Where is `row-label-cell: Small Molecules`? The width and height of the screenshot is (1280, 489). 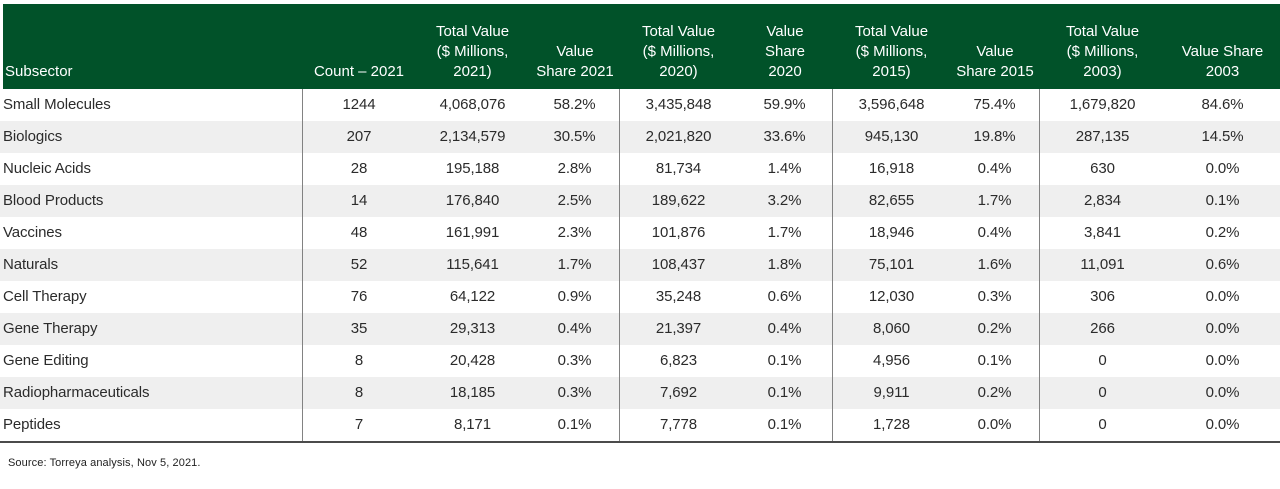 row-label-cell: Small Molecules is located at coordinates (151, 105).